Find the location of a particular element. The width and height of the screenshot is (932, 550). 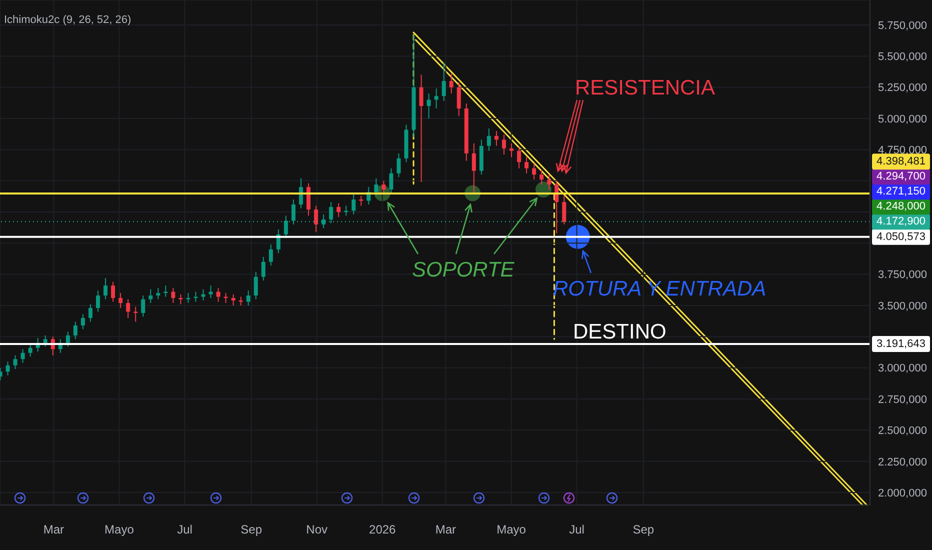

annotation: DESTINO is located at coordinates (619, 332).